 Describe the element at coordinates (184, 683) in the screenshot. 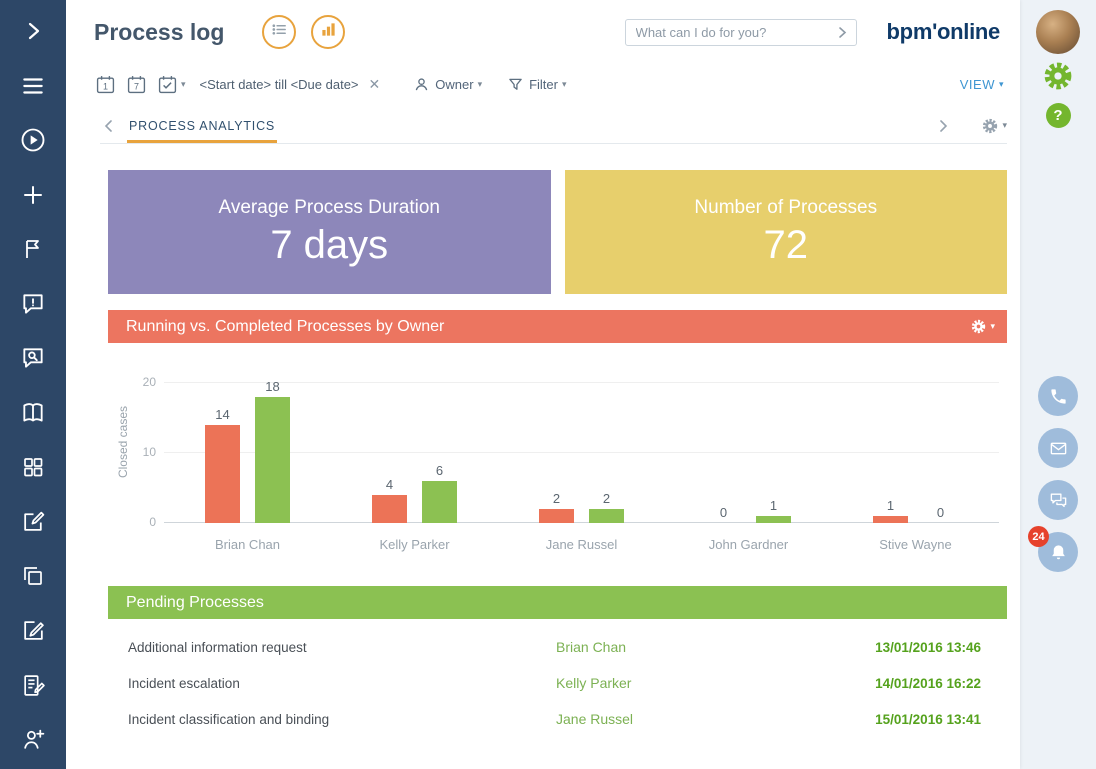

I see `process-name: Incident escalation` at that location.